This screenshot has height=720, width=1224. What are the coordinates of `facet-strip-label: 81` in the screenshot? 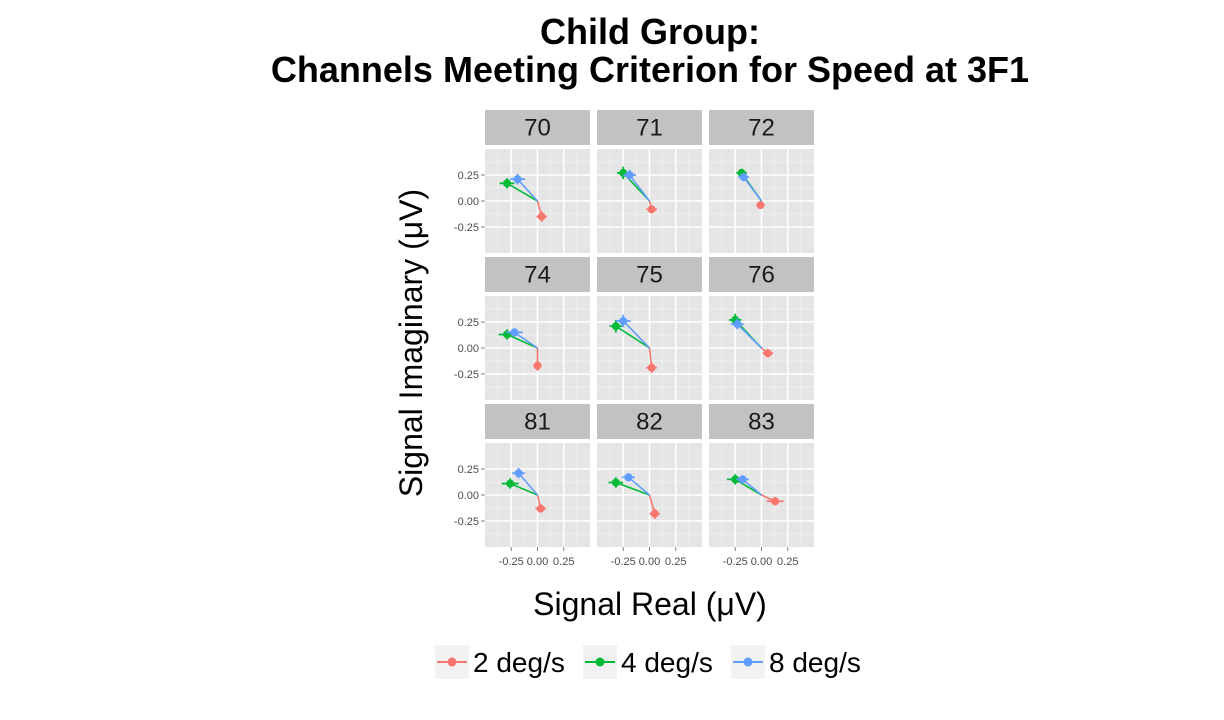 It's located at (537, 422).